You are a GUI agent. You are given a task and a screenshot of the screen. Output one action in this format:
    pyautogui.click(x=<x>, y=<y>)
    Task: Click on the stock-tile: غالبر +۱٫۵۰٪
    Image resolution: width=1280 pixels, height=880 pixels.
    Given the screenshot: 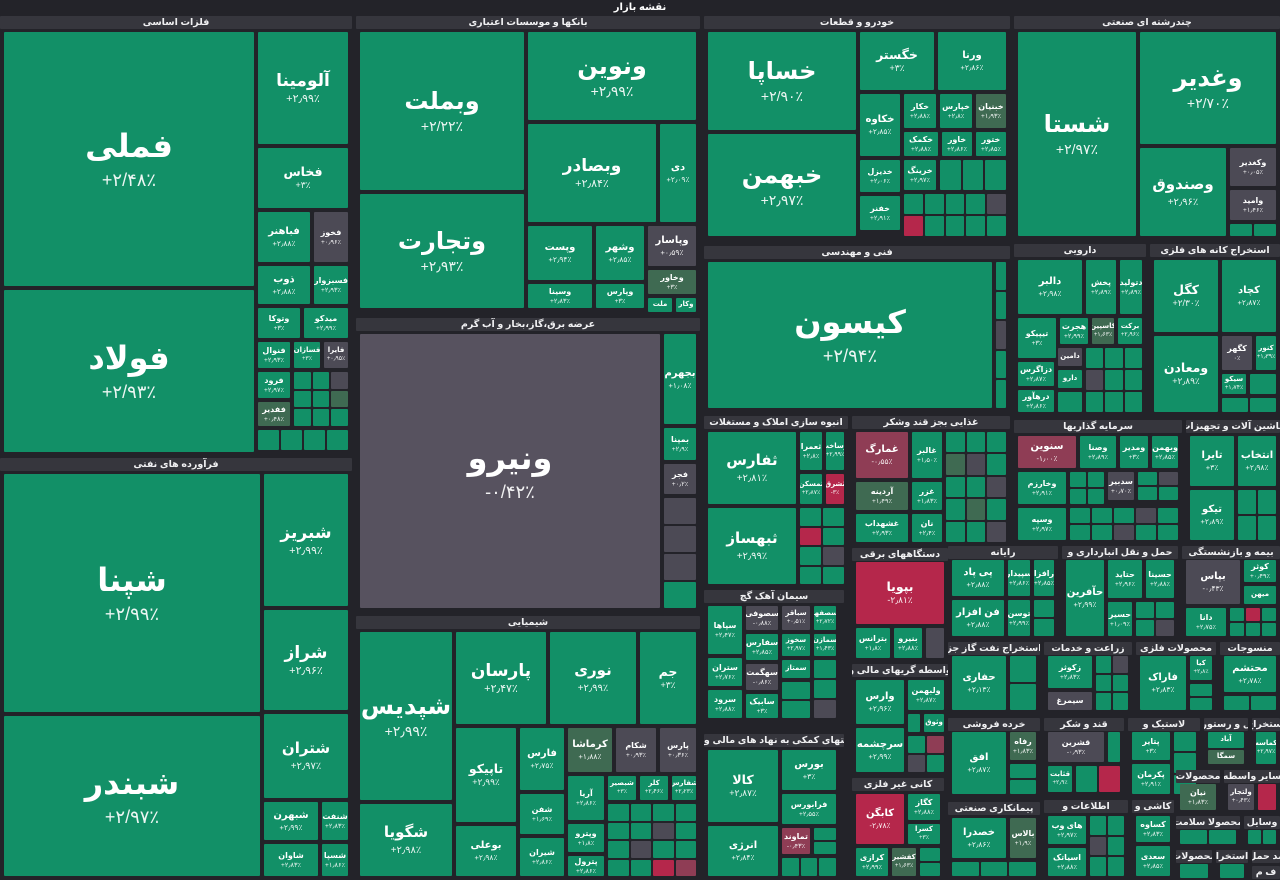 What is the action you would take?
    pyautogui.click(x=927, y=455)
    